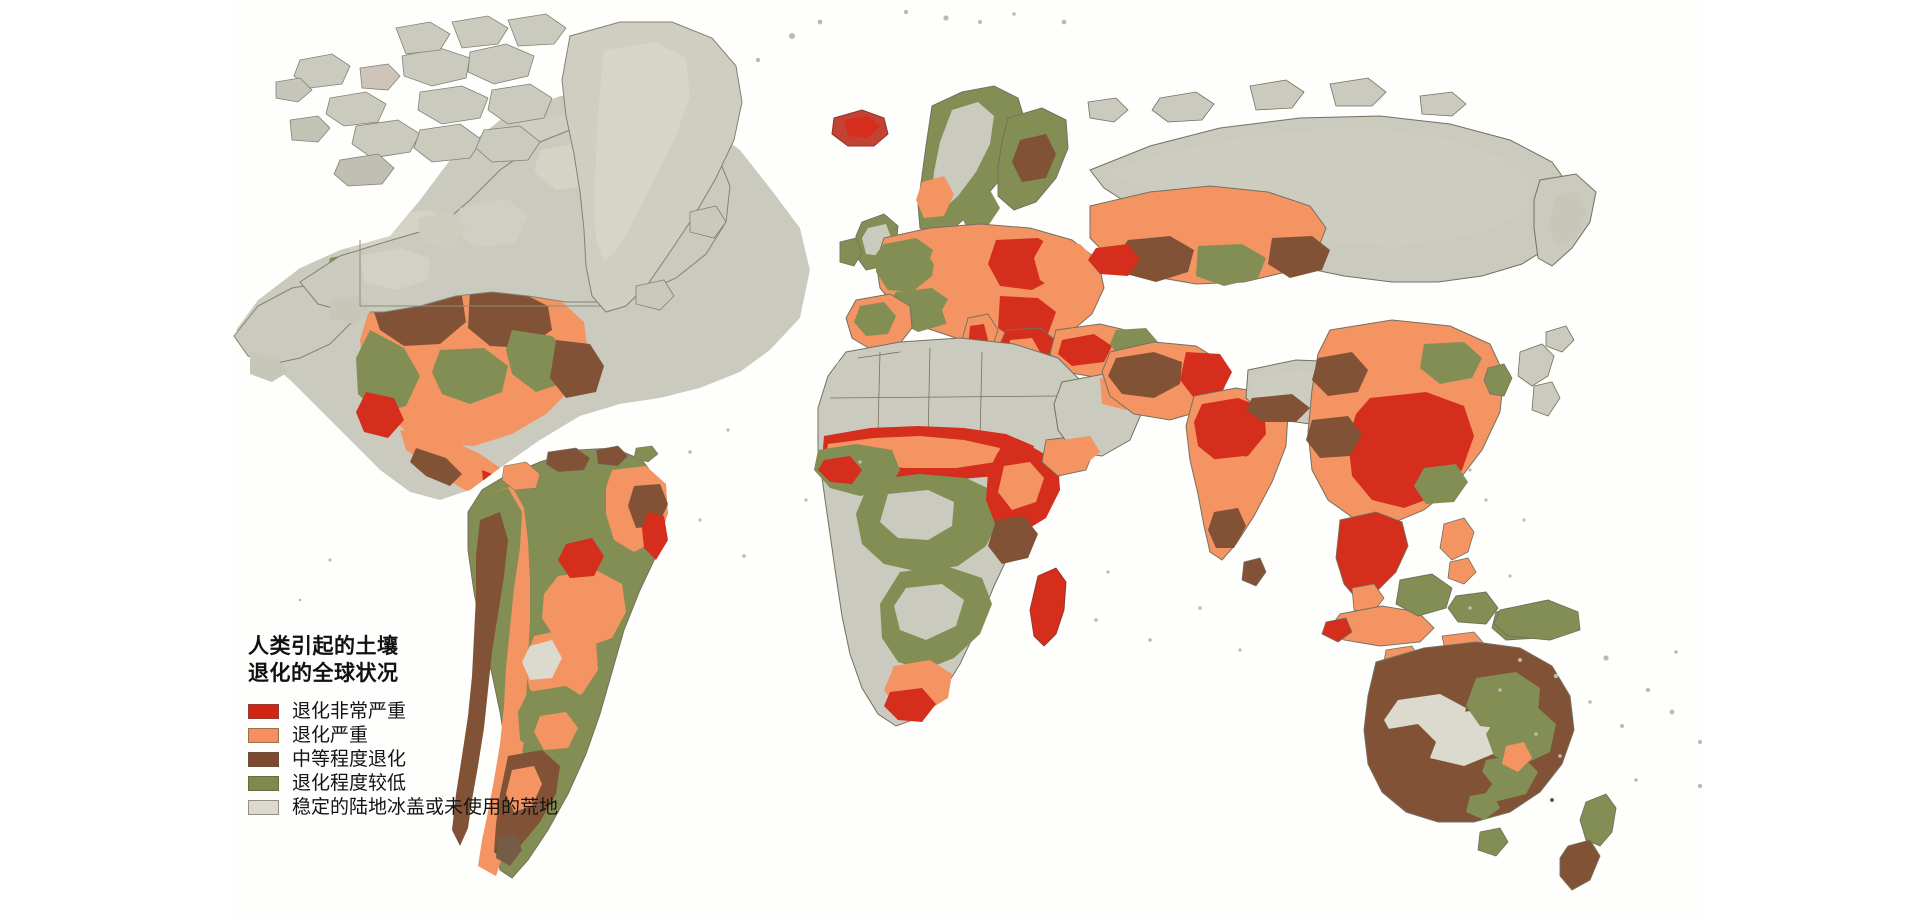 Image resolution: width=1920 pixels, height=920 pixels. Describe the element at coordinates (421, 100) in the screenshot. I see `region-canadian-arctic` at that location.